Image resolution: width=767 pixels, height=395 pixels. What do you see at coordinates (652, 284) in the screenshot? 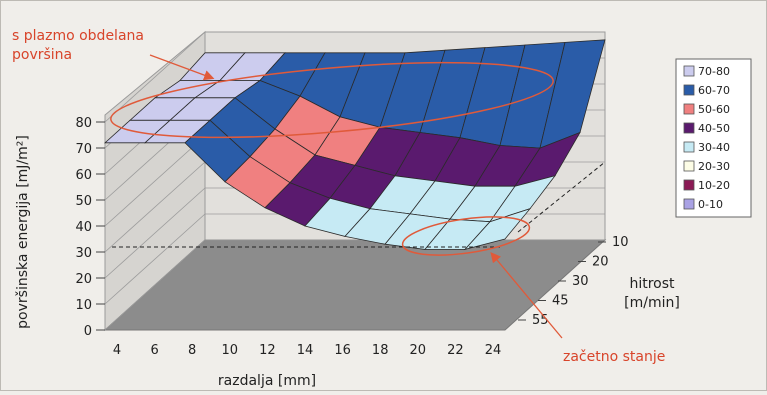
I see `depth-axis-label: hitrost` at bounding box center [652, 284].